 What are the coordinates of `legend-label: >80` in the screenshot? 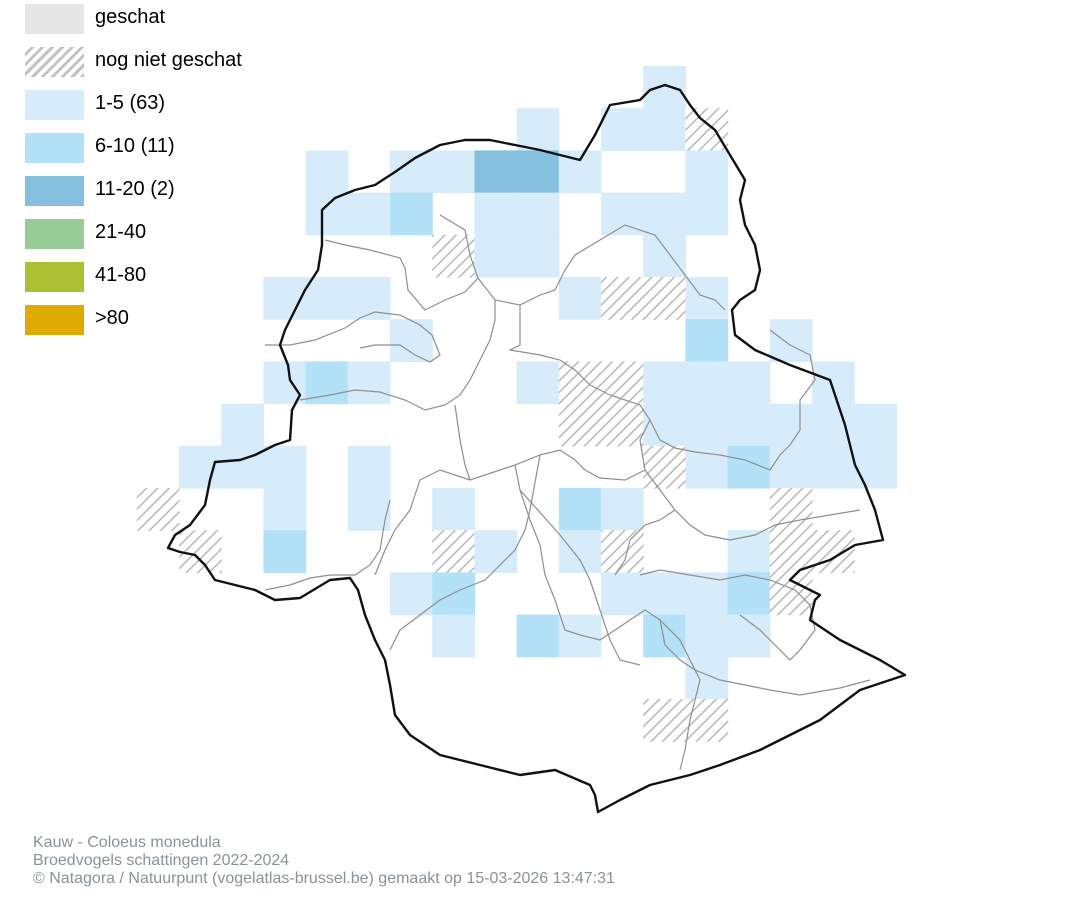 It's located at (112, 318).